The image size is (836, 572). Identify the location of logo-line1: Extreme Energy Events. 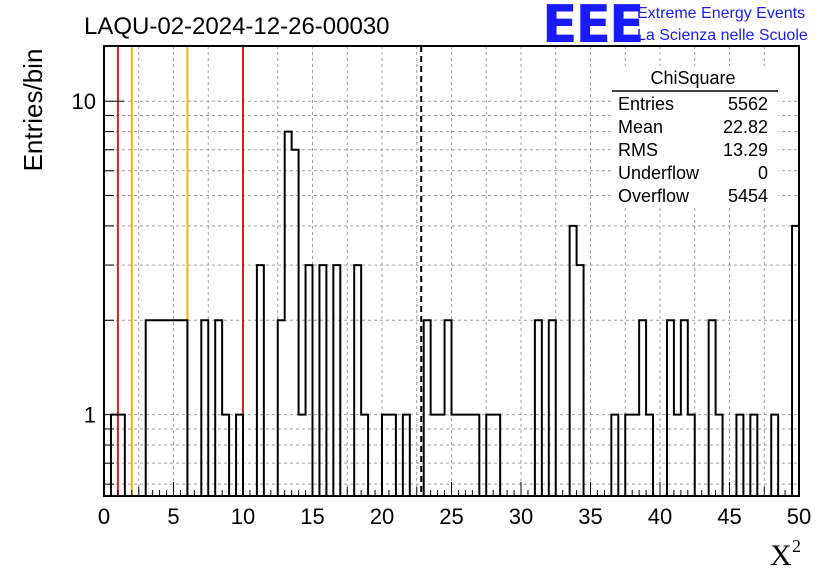
(721, 13).